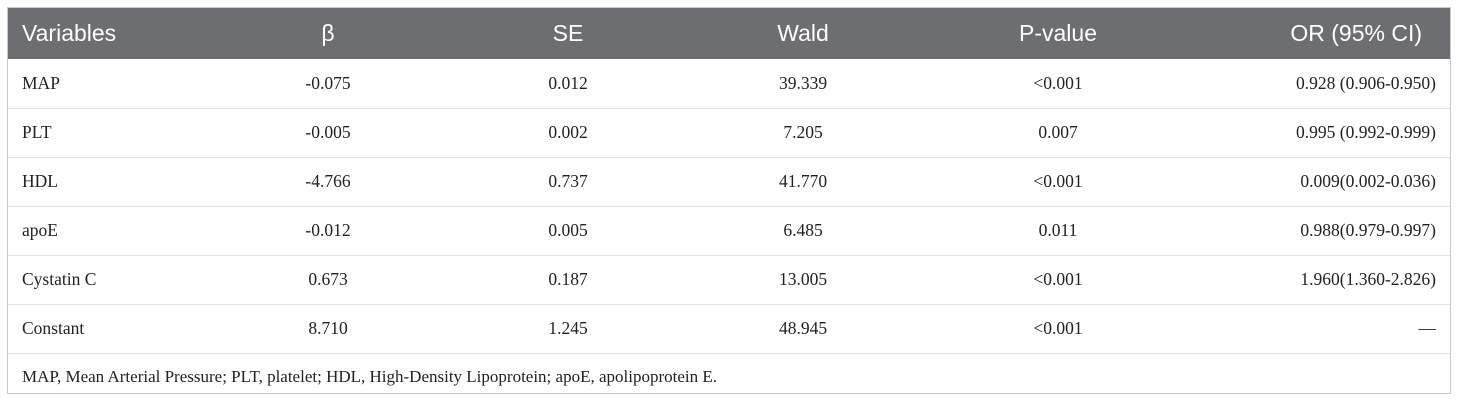 This screenshot has height=405, width=1460. I want to click on cell-or-ci: 0.988(0.979-0.997), so click(1368, 230).